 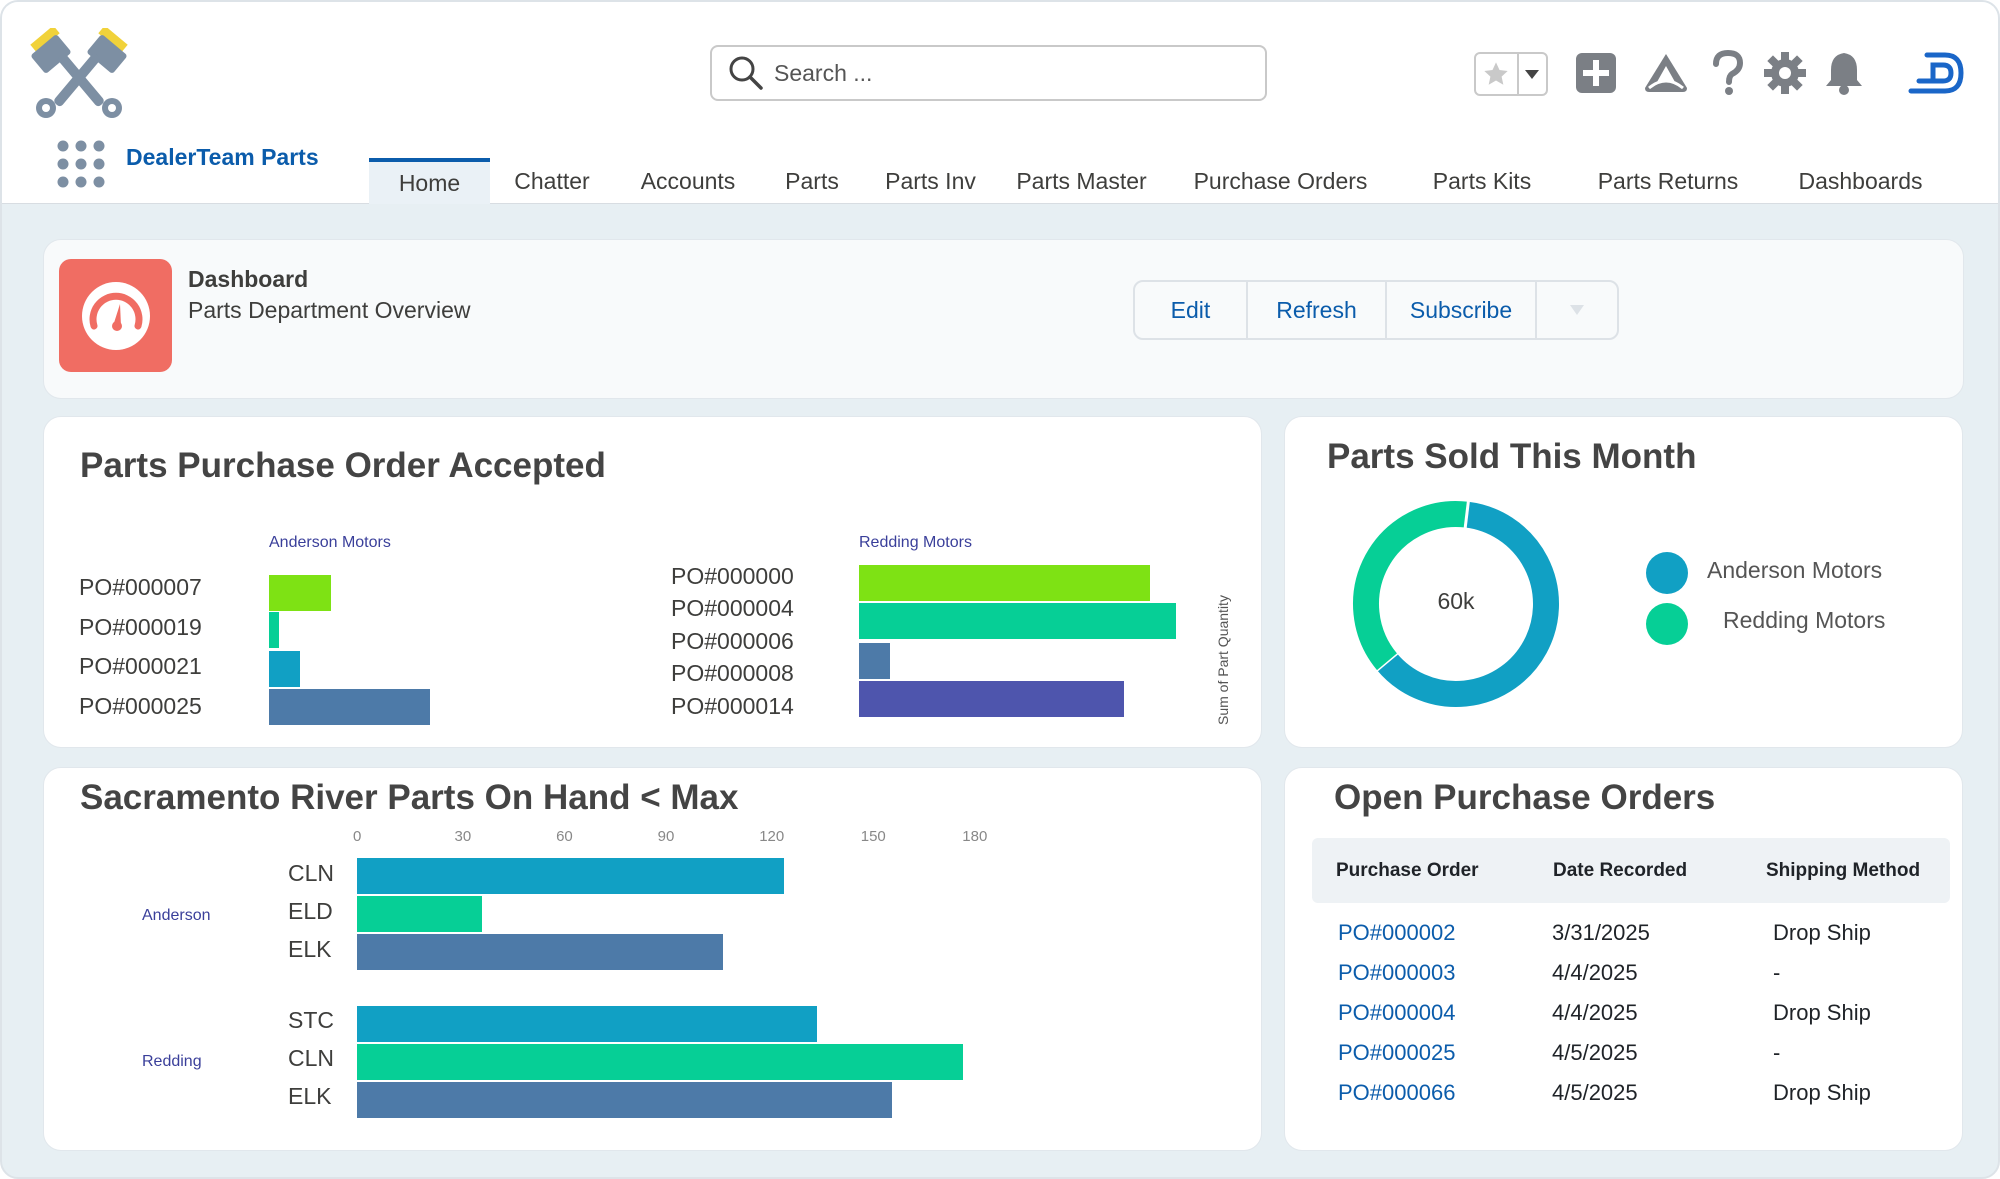 I want to click on parts-sold-title: Parts Sold This Month, so click(x=1512, y=456).